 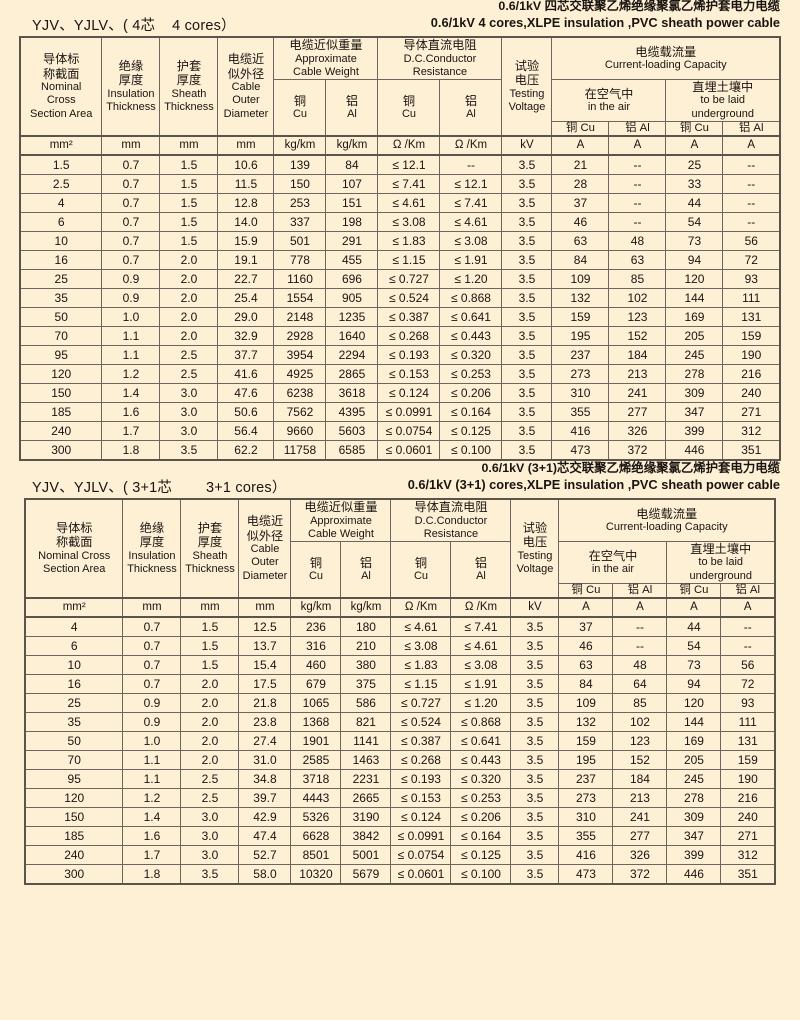 What do you see at coordinates (134, 26) in the screenshot?
I see `series-label: YJV、YJLV、( 4芯 4 cores）` at bounding box center [134, 26].